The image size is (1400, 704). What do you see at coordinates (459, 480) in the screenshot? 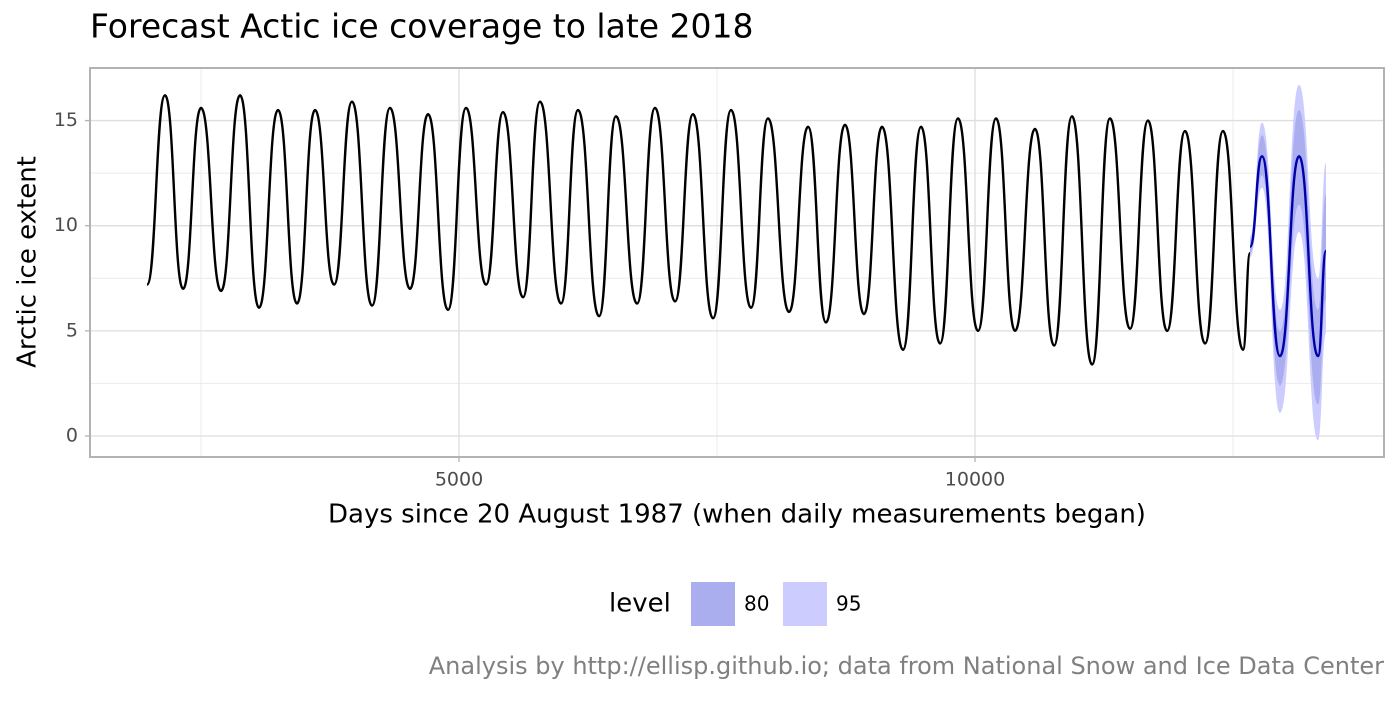
I see `x-tick-label: 5000` at bounding box center [459, 480].